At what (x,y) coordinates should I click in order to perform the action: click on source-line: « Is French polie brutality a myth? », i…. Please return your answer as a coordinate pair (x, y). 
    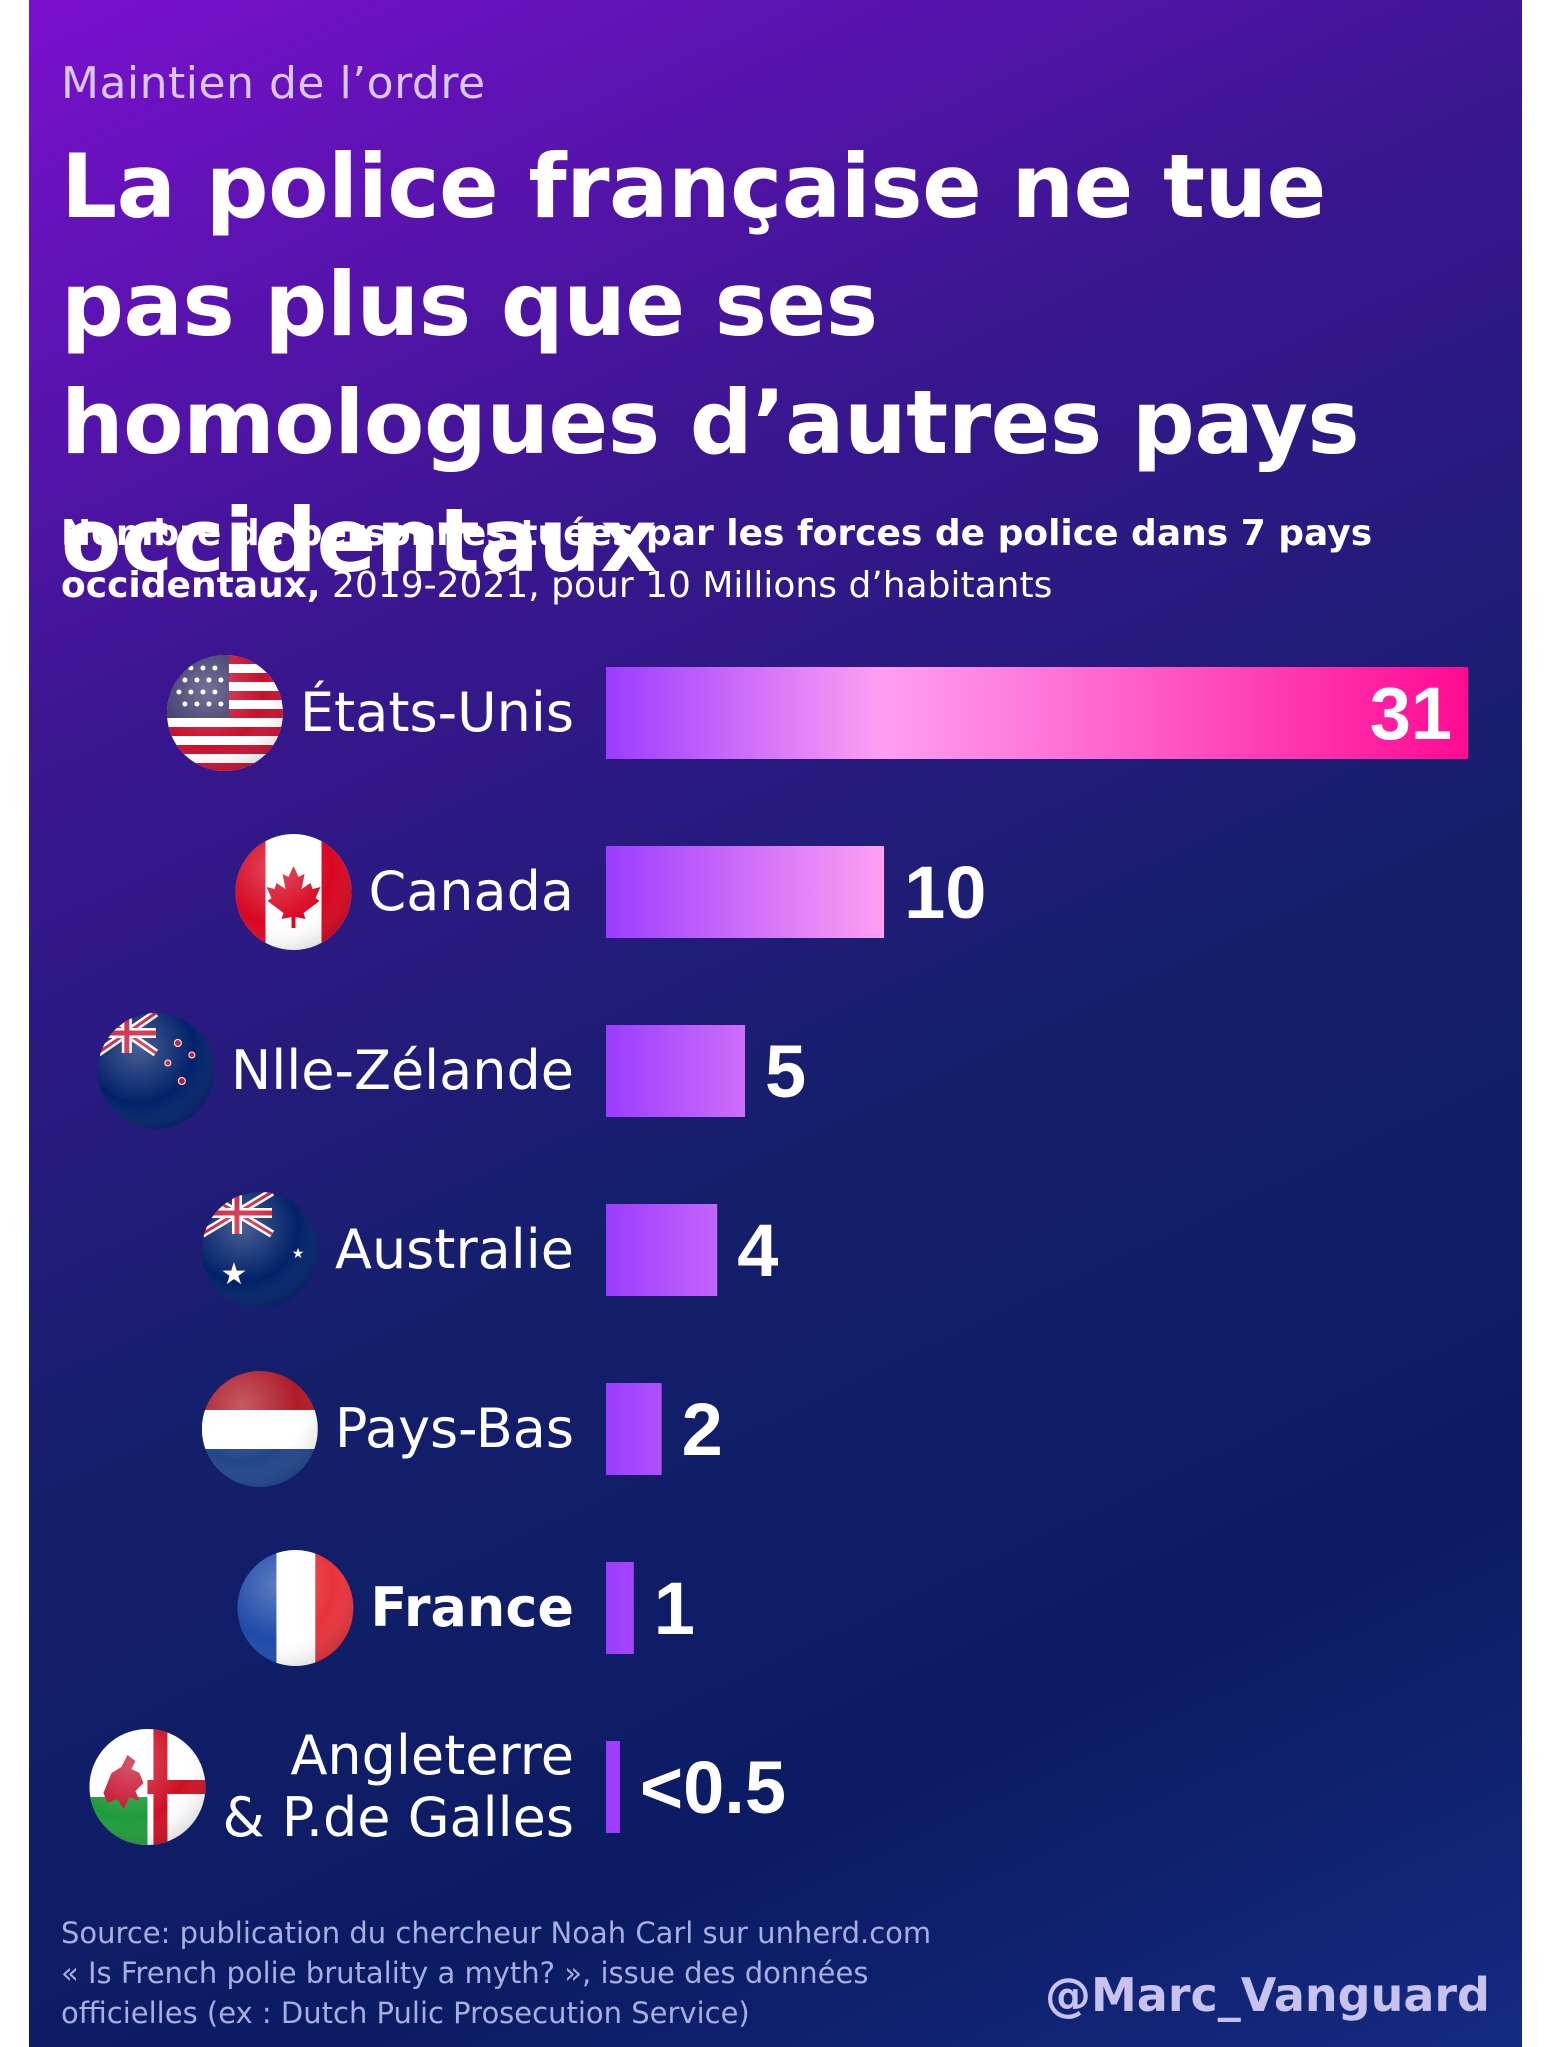
    Looking at the image, I should click on (465, 1973).